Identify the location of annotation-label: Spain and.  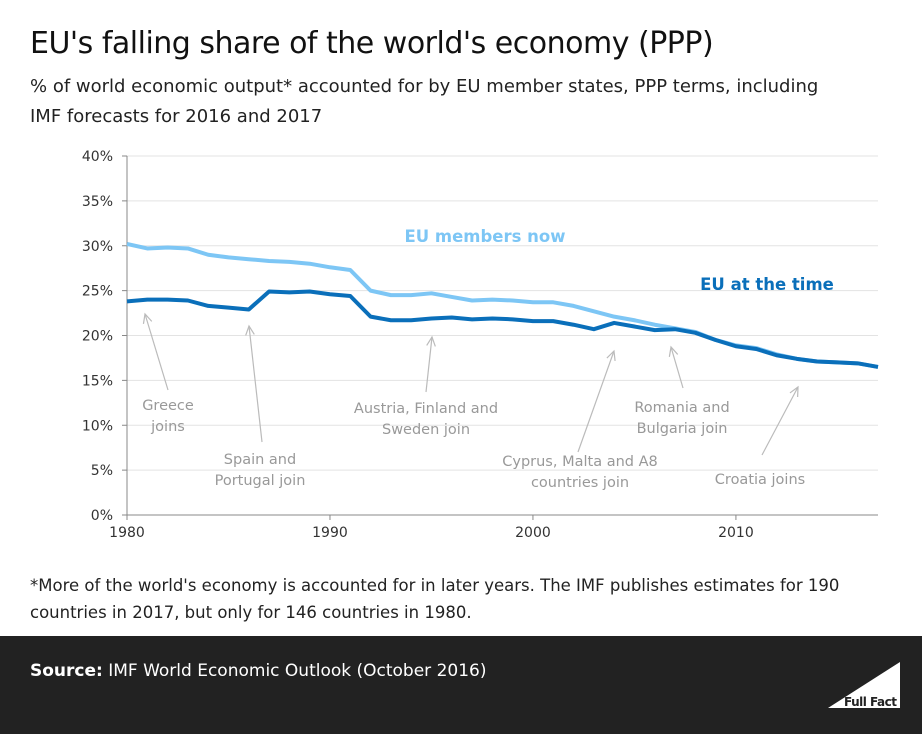
(260, 460).